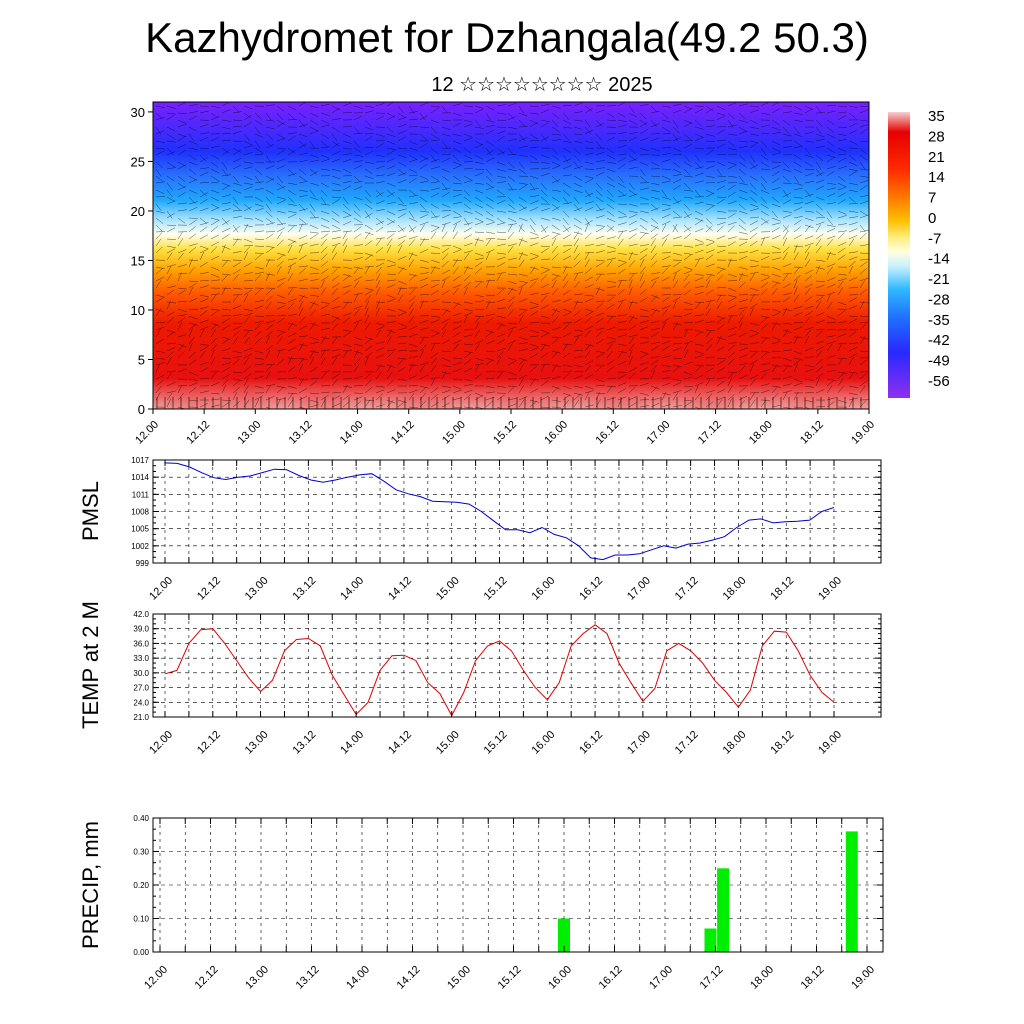 This screenshot has width=1024, height=1024. What do you see at coordinates (90, 665) in the screenshot?
I see `temp-ylabel: TEMP at 2 M` at bounding box center [90, 665].